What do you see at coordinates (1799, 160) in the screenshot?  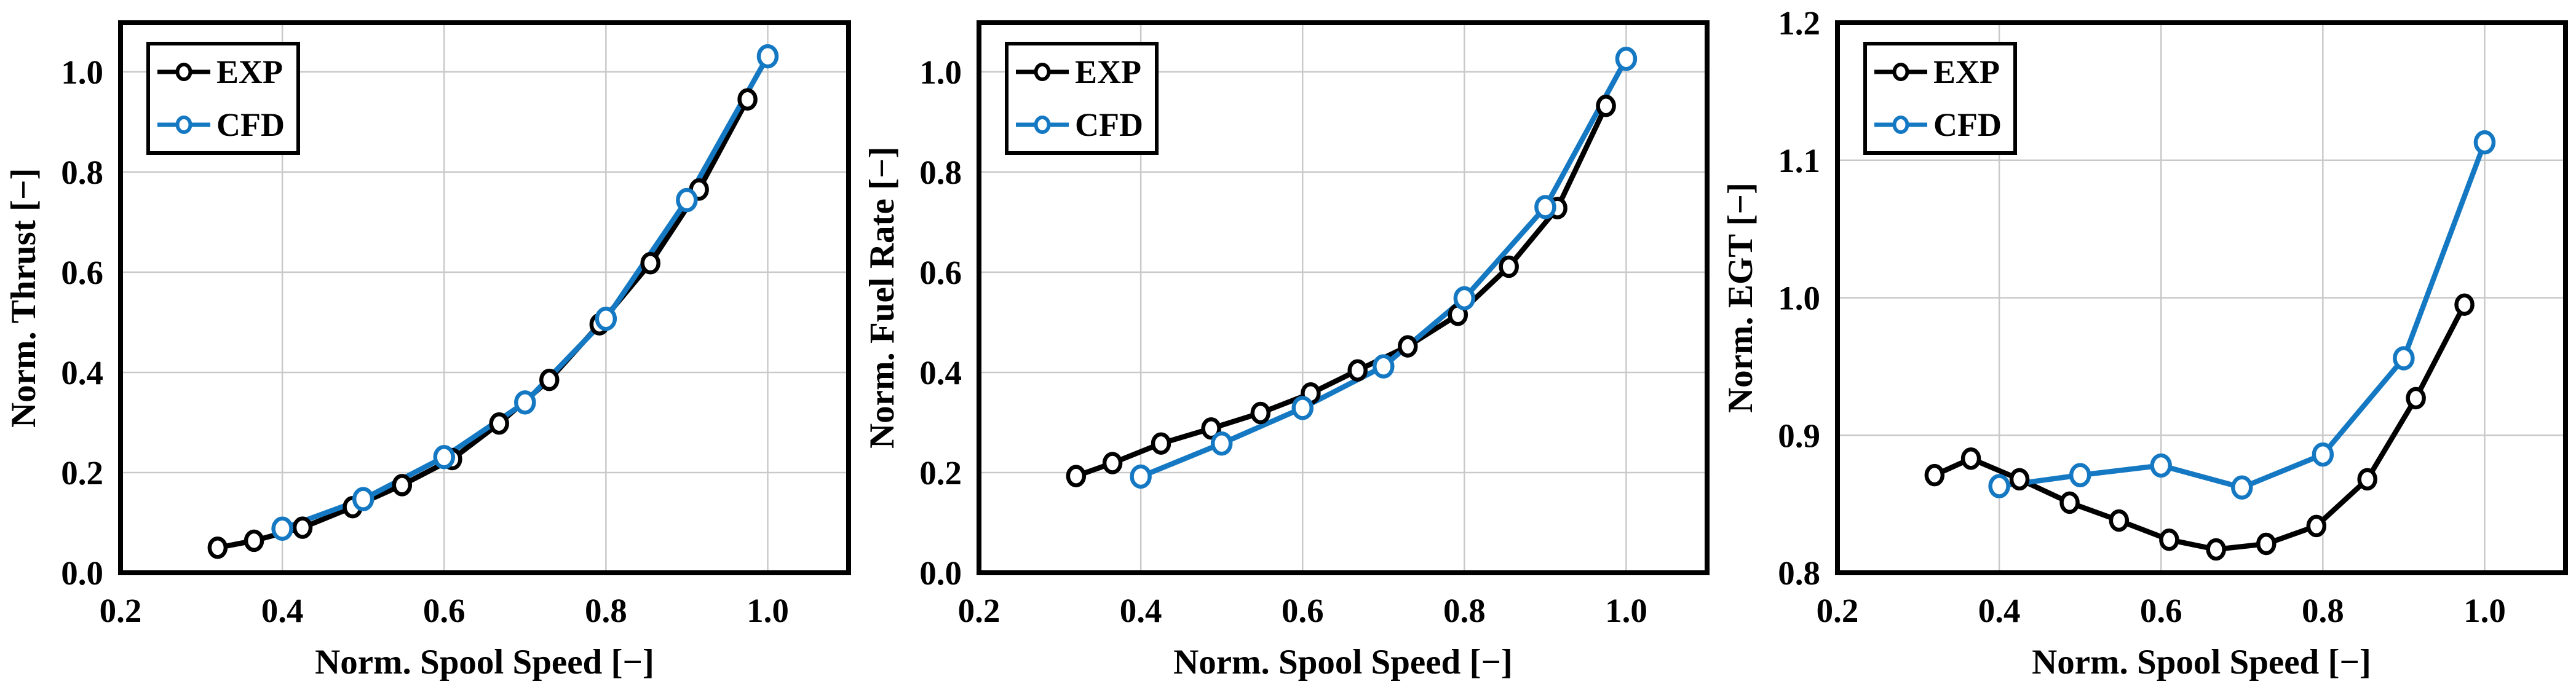 I see `svg-text: 1.1` at bounding box center [1799, 160].